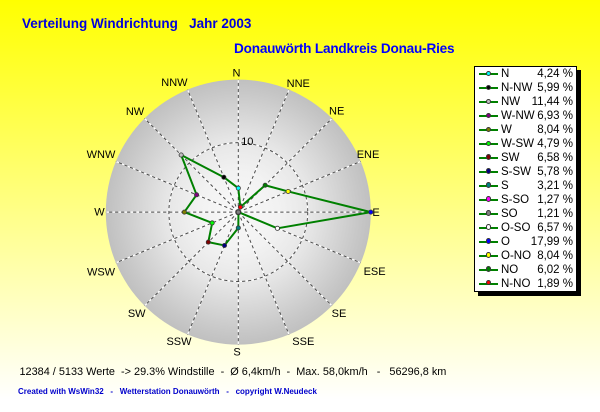  What do you see at coordinates (237, 74) in the screenshot?
I see `svg-text: N` at bounding box center [237, 74].